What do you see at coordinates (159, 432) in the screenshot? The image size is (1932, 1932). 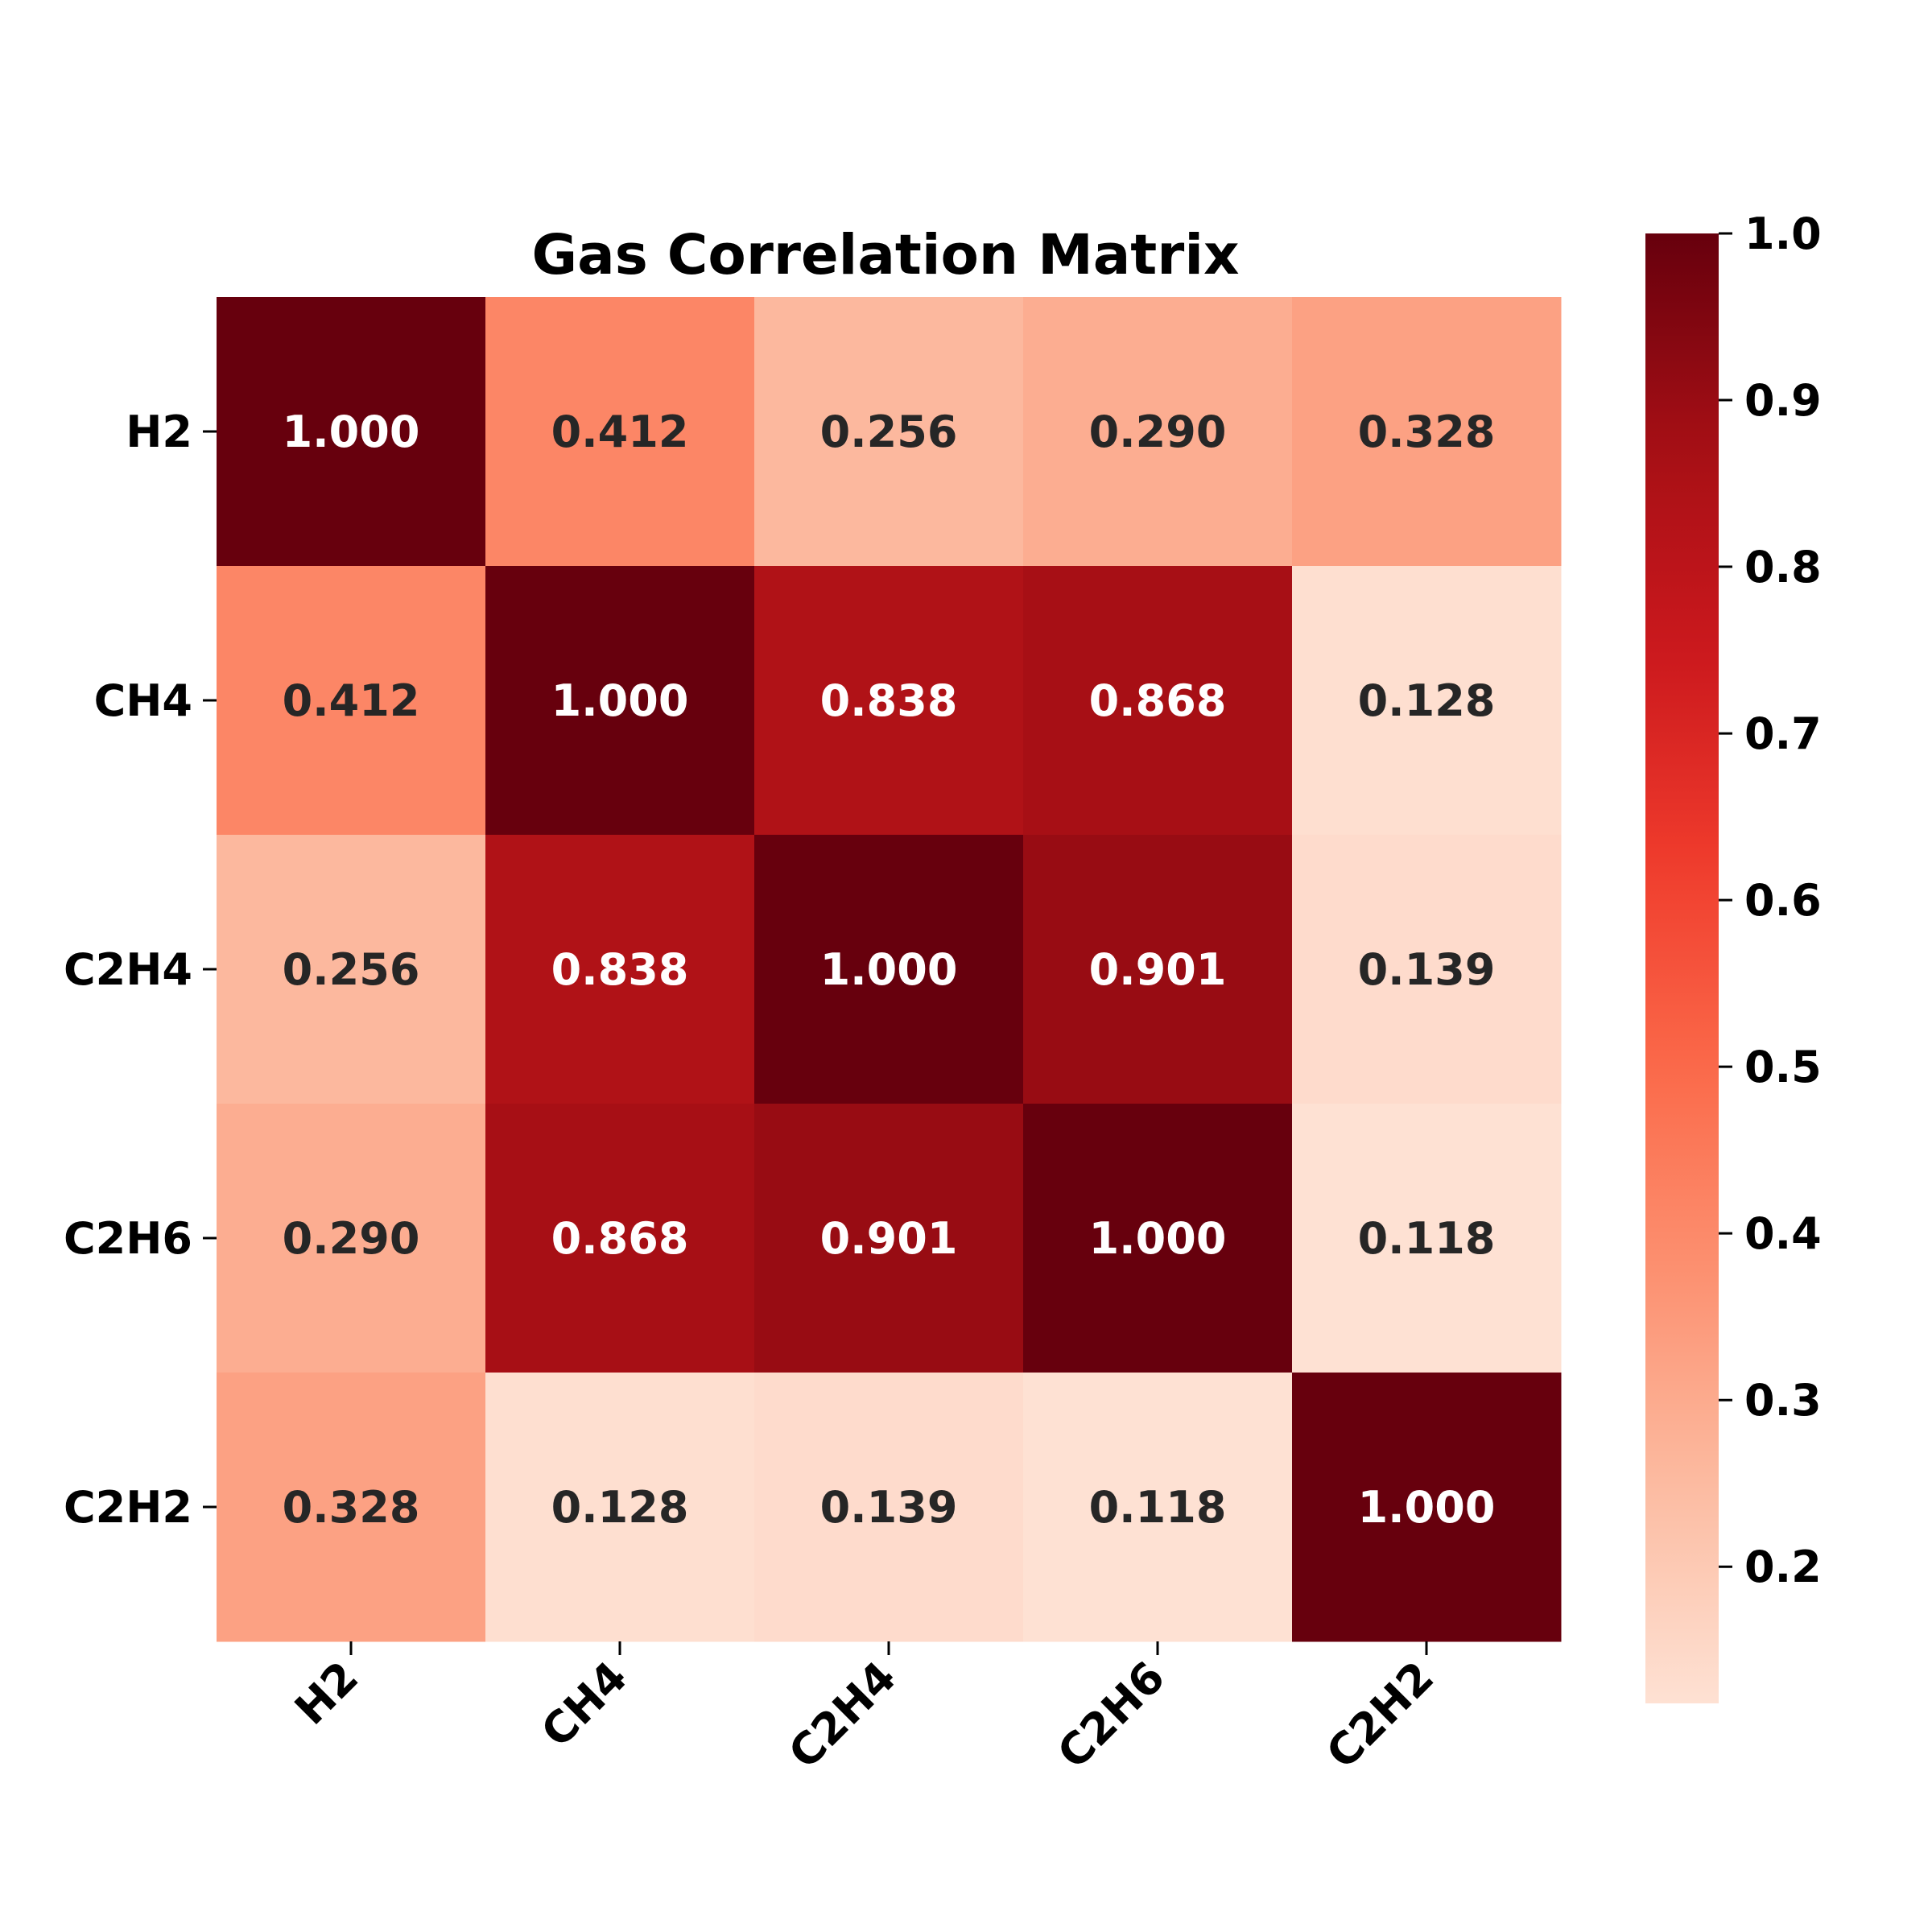 I see `y-tick-label: H2` at bounding box center [159, 432].